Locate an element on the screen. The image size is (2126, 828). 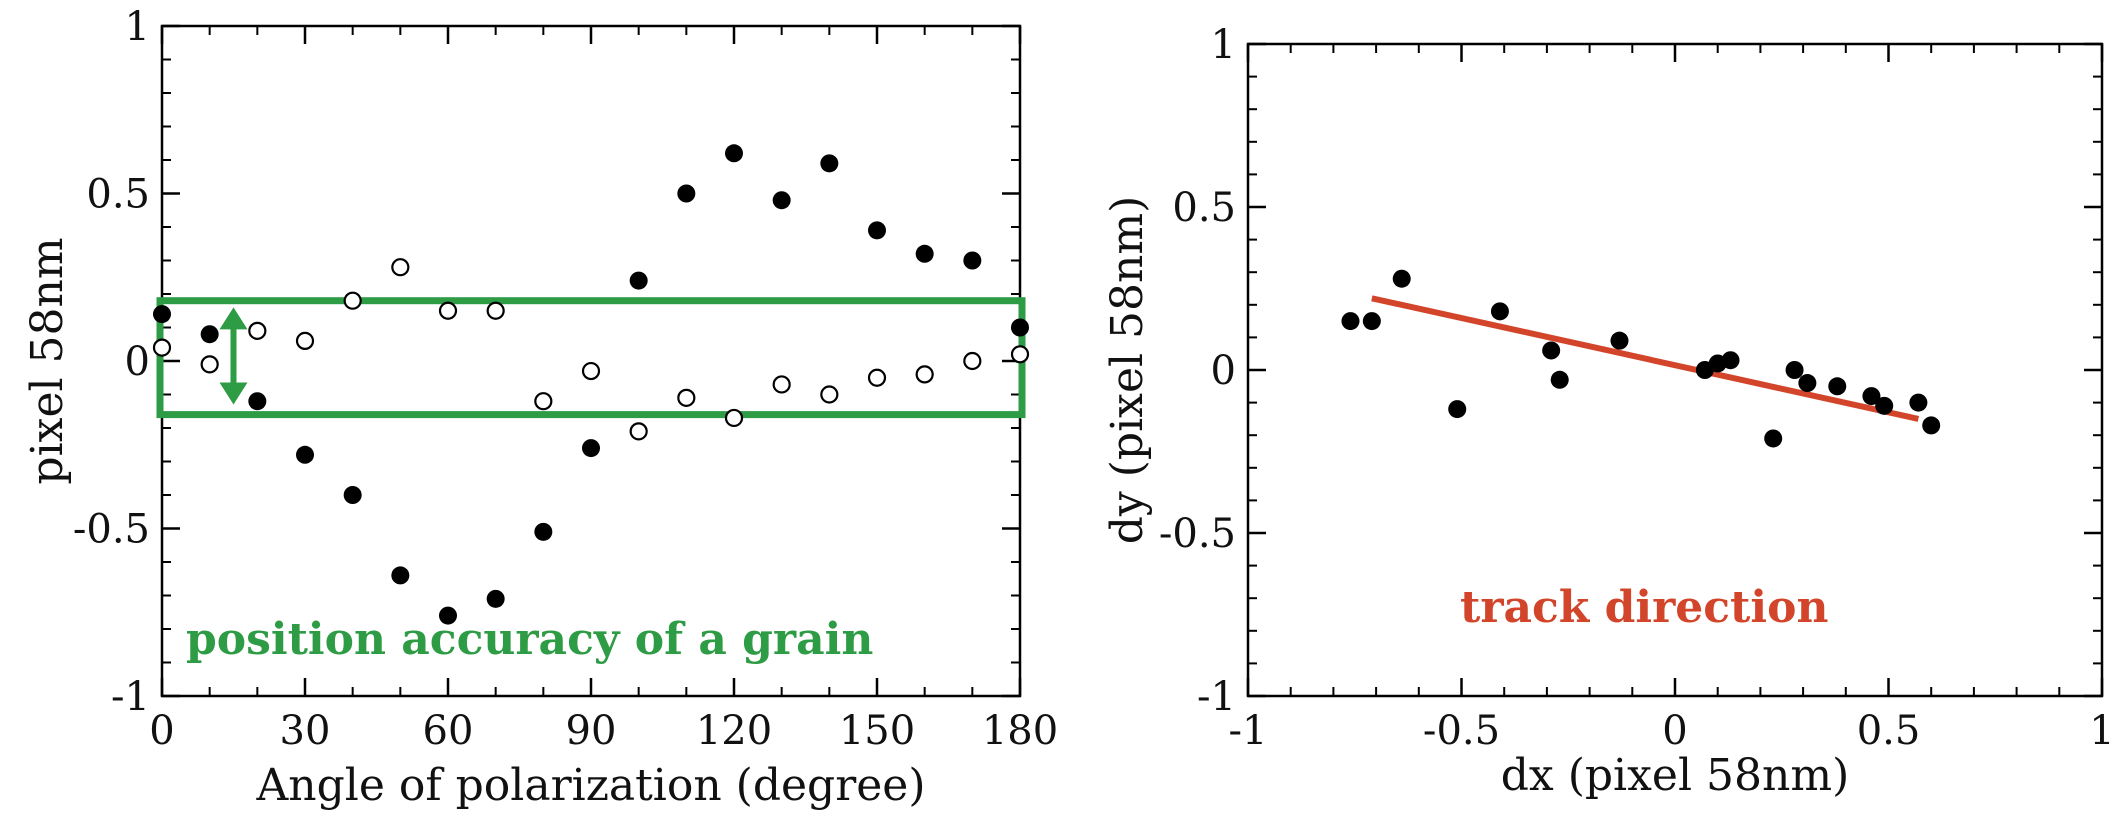
accuracy-arrow-down-head is located at coordinates (233, 393).